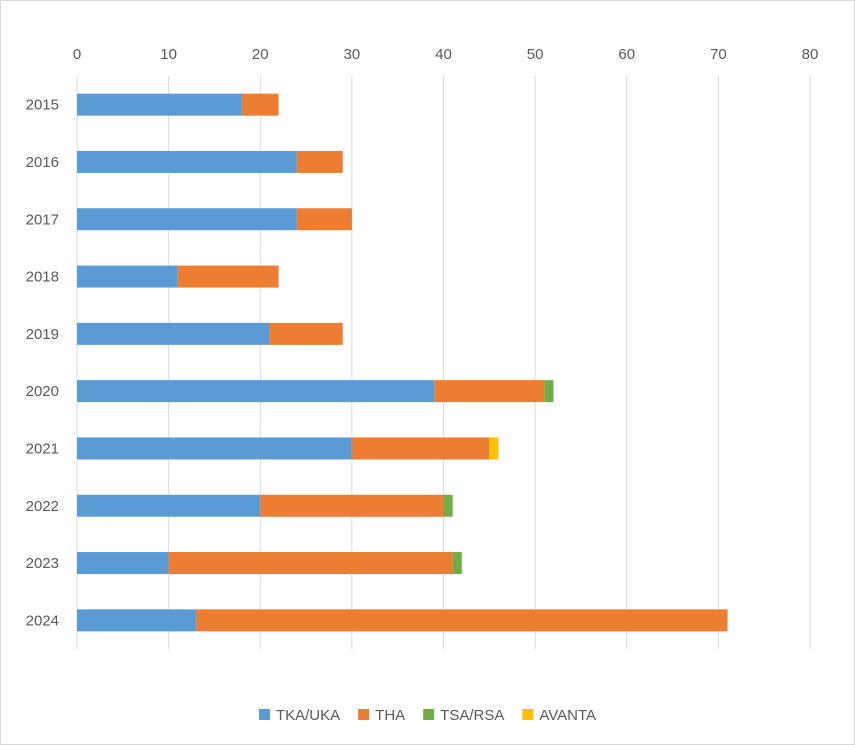  I want to click on bar-2022-tsa-rsa, so click(448, 505).